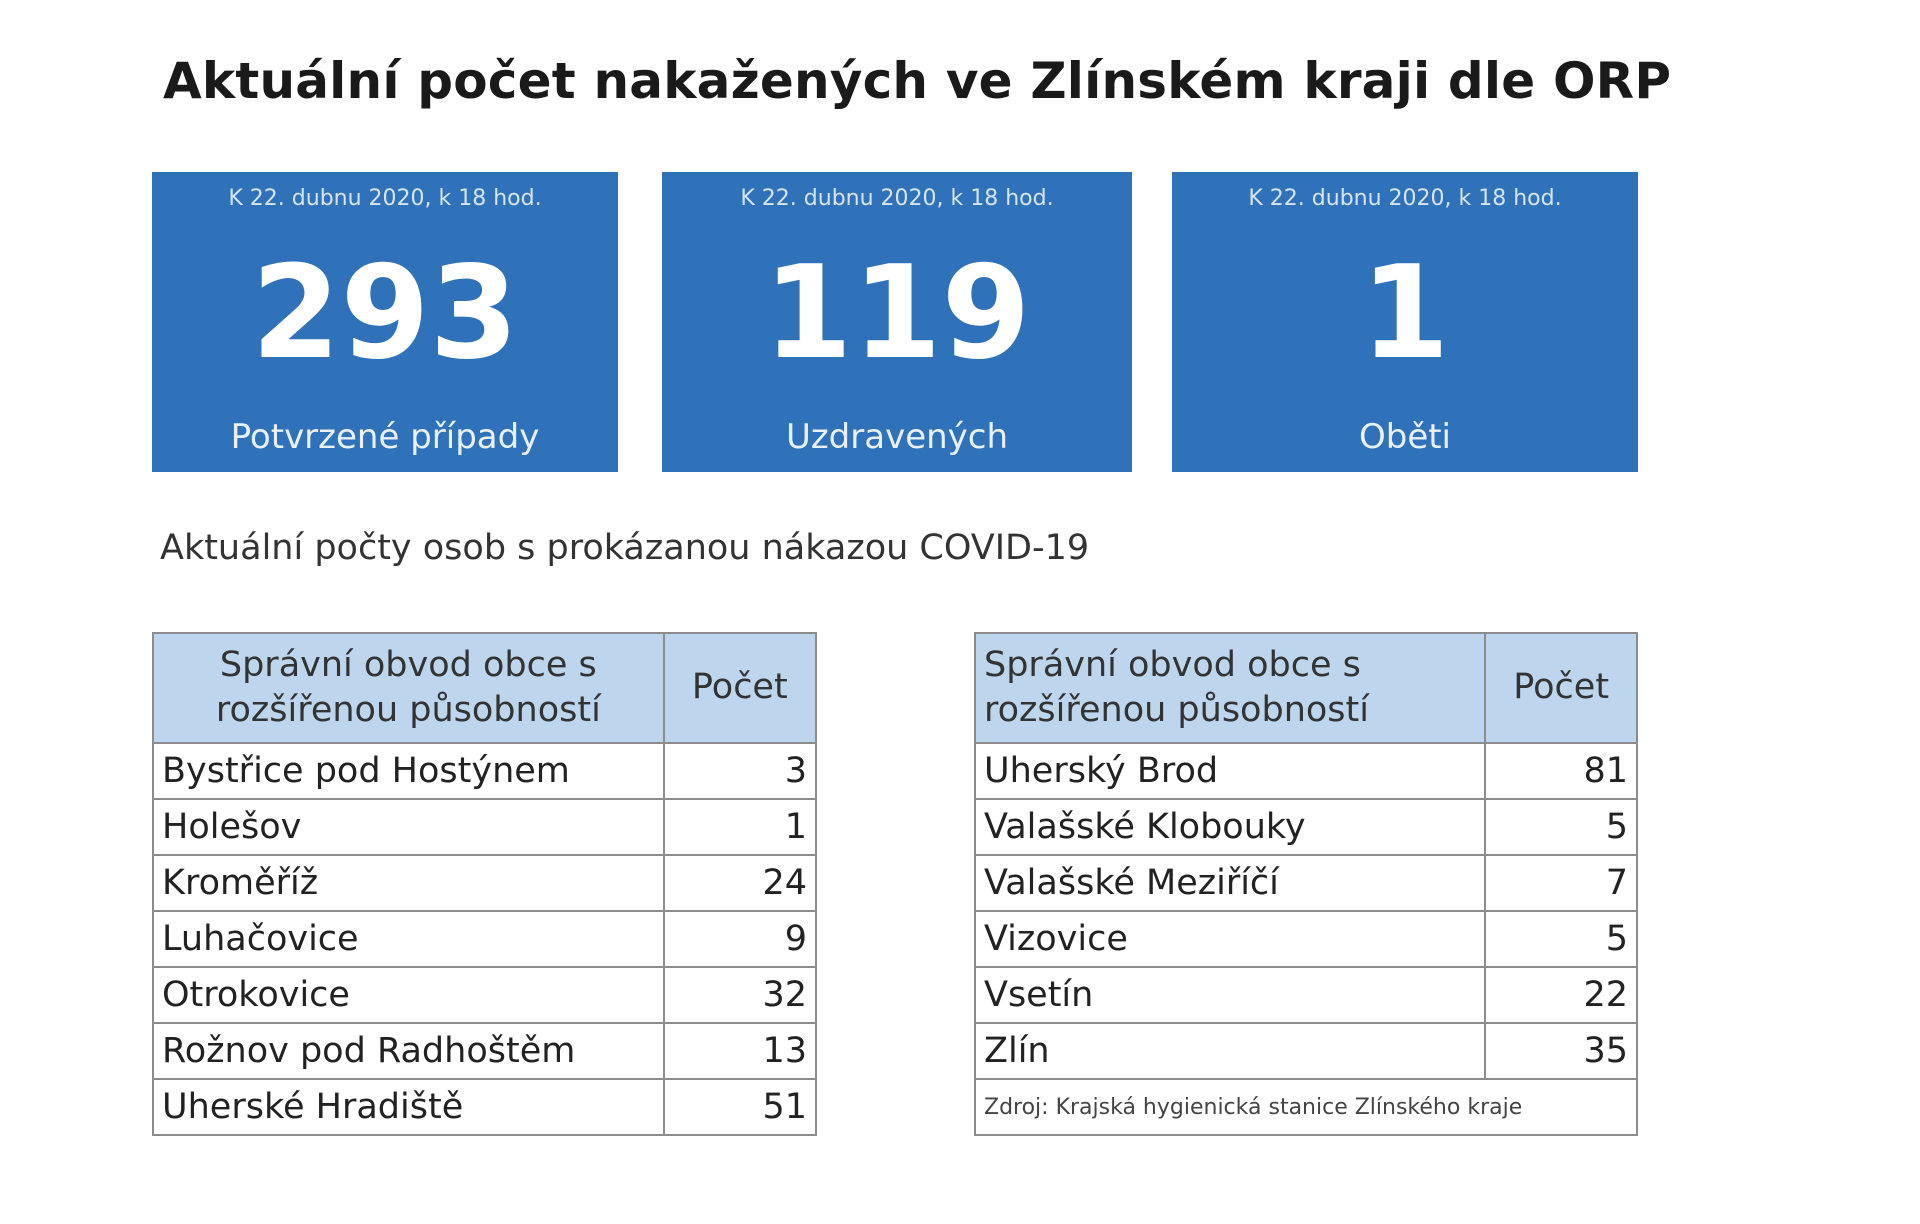 This screenshot has height=1224, width=1920. What do you see at coordinates (1230, 883) in the screenshot?
I see `orp-name-cell: Valašské Meziříčí` at bounding box center [1230, 883].